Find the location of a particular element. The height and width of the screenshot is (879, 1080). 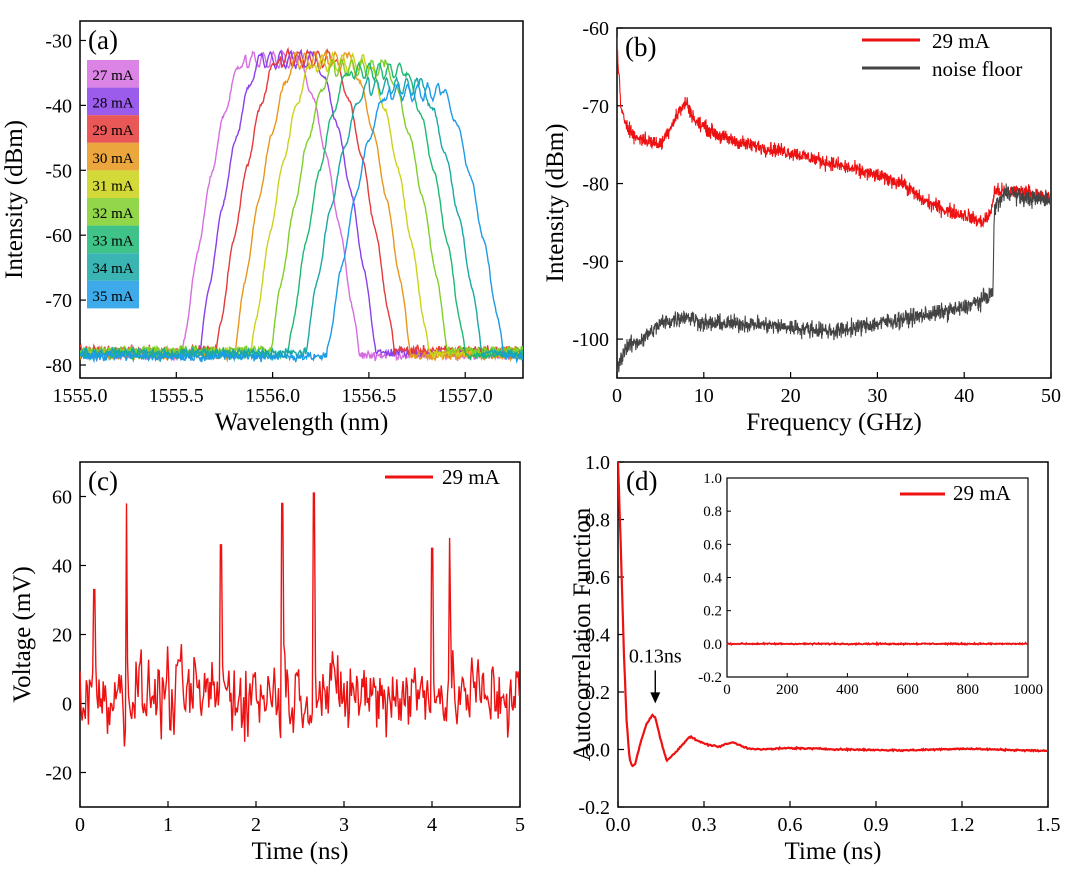

inset-frame is located at coordinates (877, 577).